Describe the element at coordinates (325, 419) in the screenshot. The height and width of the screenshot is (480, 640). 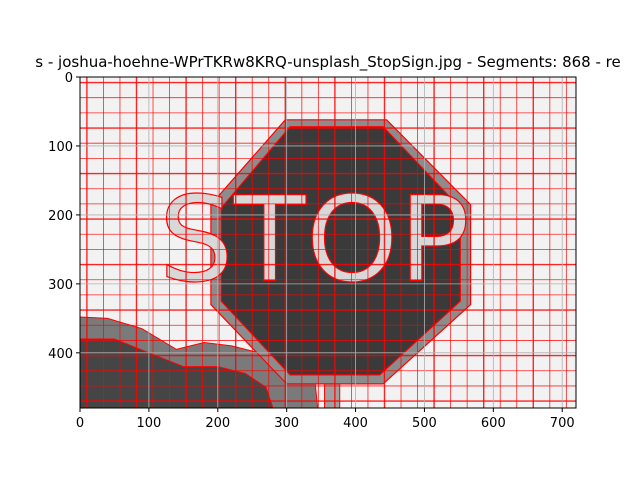
I see `x-axis: 0 100 200 300 400 500 600 700` at that location.